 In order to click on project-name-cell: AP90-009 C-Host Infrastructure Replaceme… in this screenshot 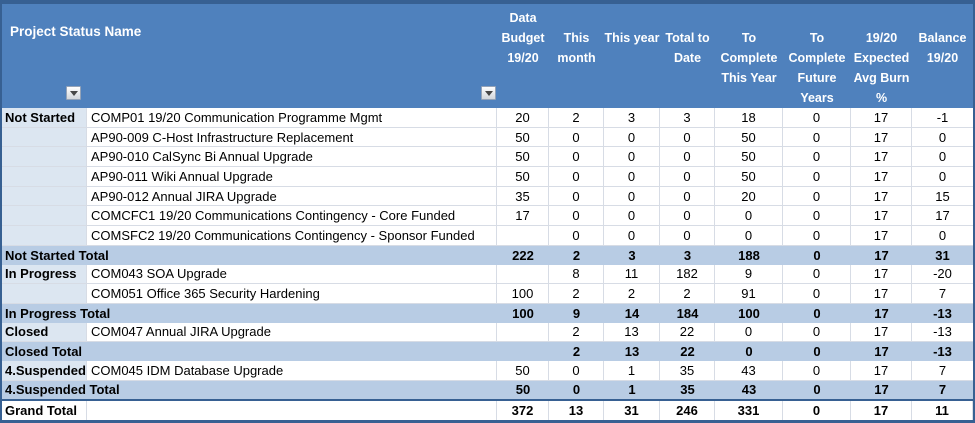, I will do `click(292, 137)`.